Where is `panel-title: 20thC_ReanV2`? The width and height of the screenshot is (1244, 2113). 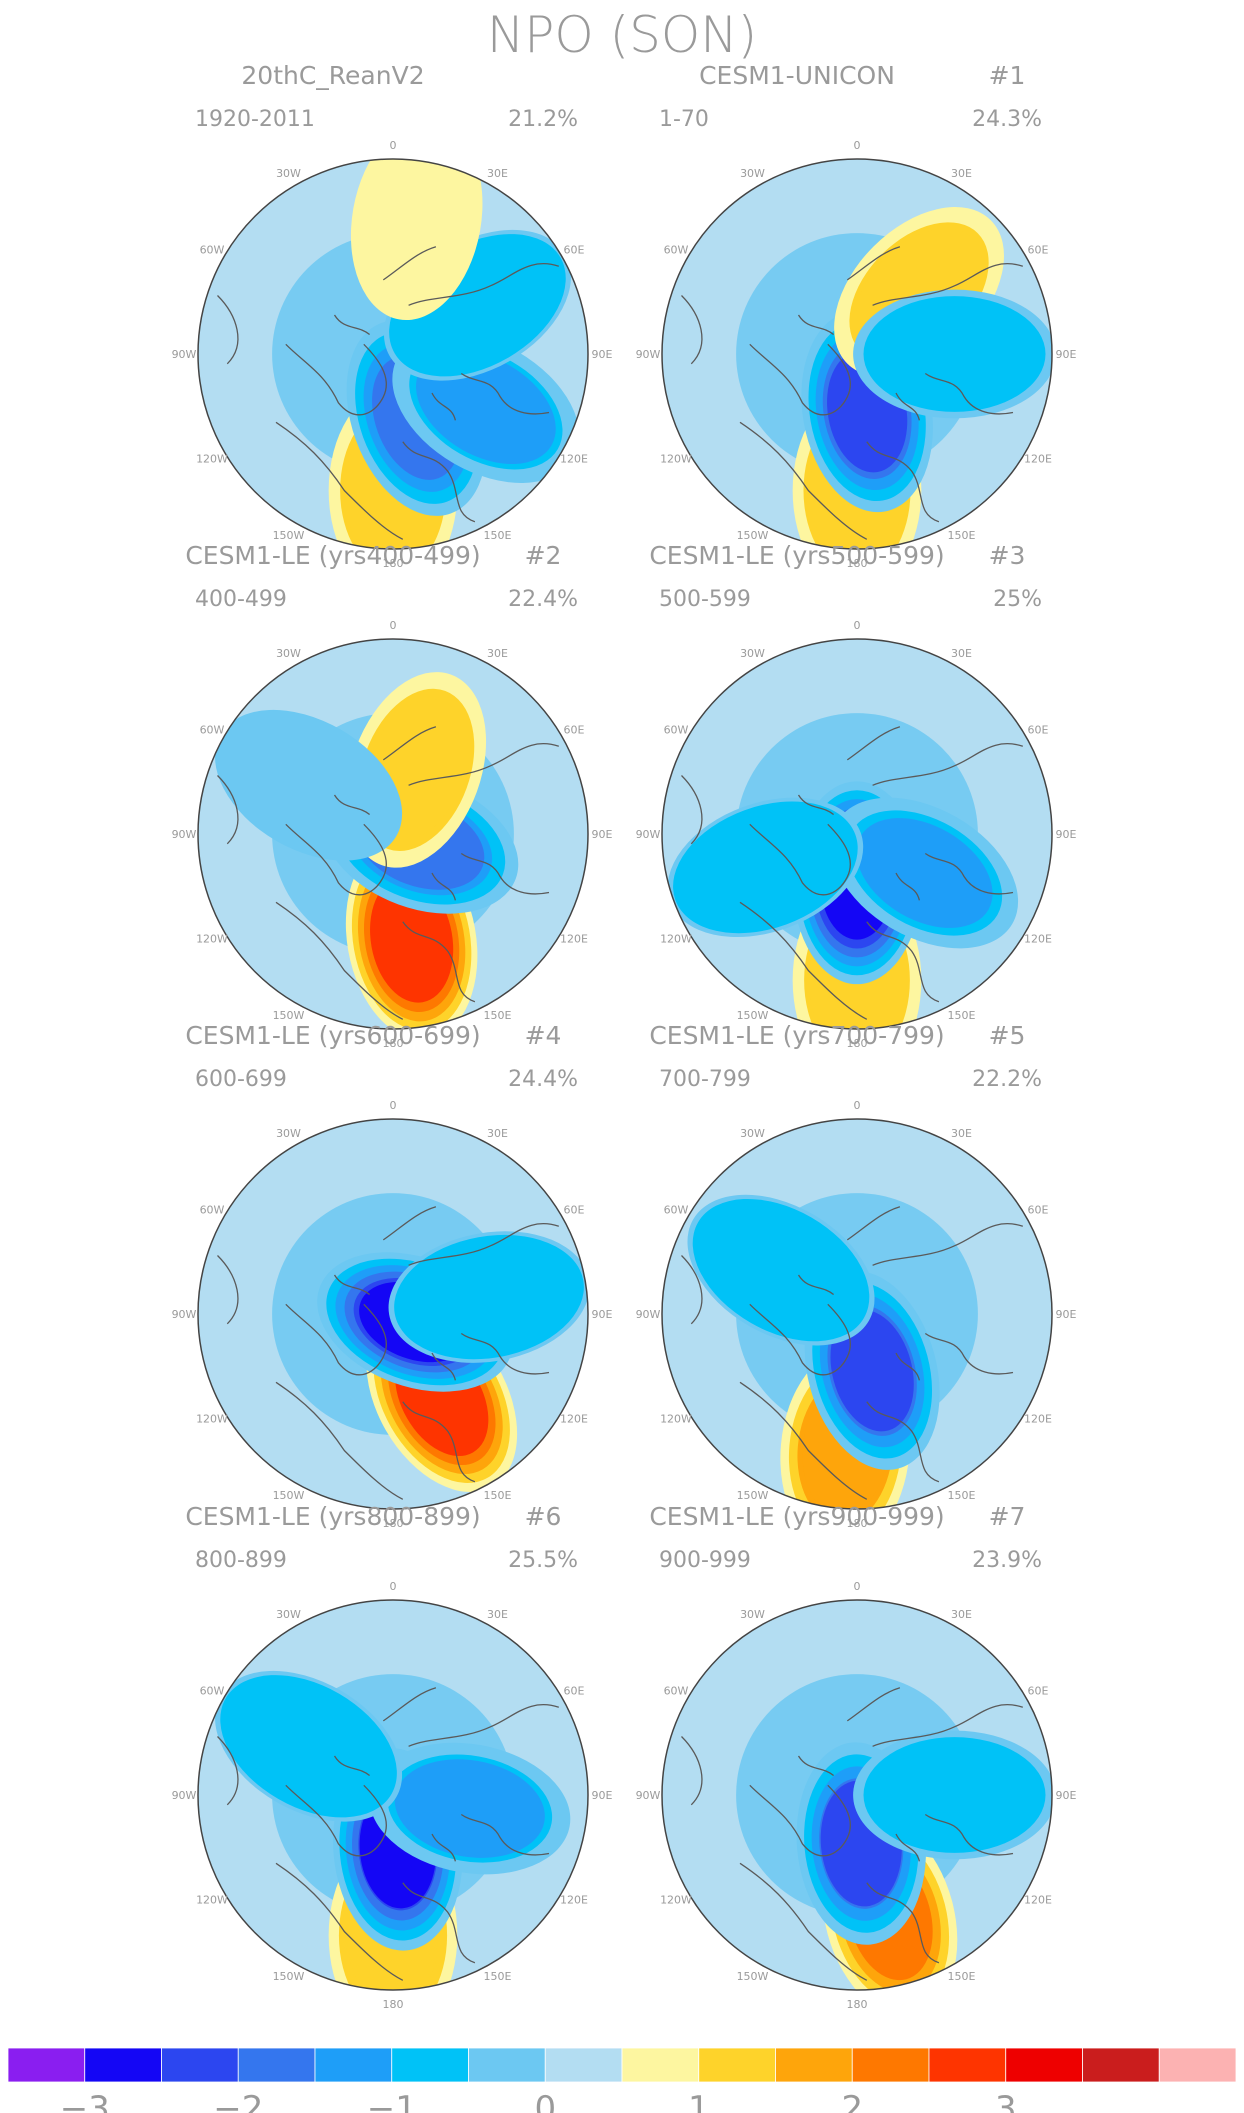 panel-title: 20thC_ReanV2 is located at coordinates (332, 75).